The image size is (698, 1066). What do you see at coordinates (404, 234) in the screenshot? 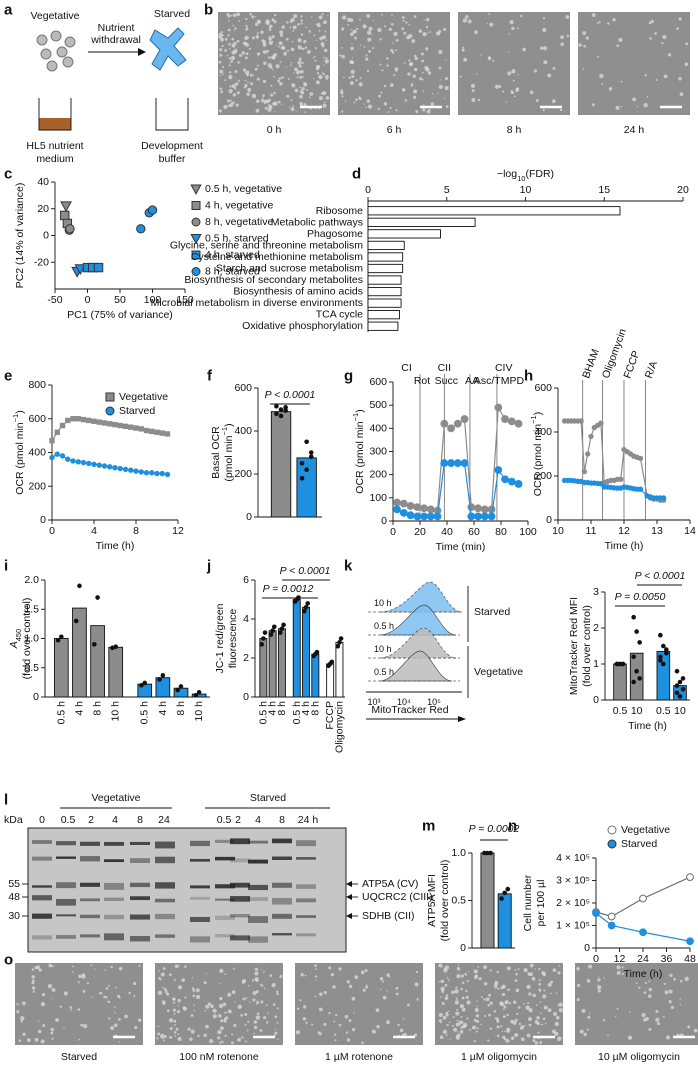
I see `bar` at bounding box center [404, 234].